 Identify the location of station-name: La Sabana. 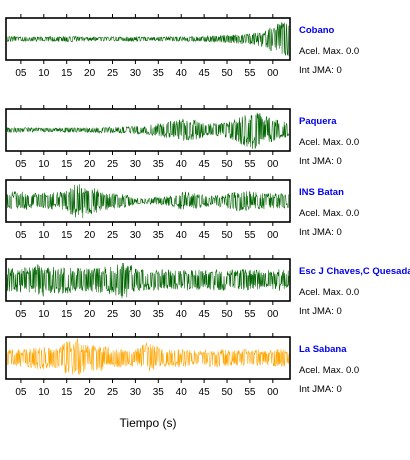
(323, 349).